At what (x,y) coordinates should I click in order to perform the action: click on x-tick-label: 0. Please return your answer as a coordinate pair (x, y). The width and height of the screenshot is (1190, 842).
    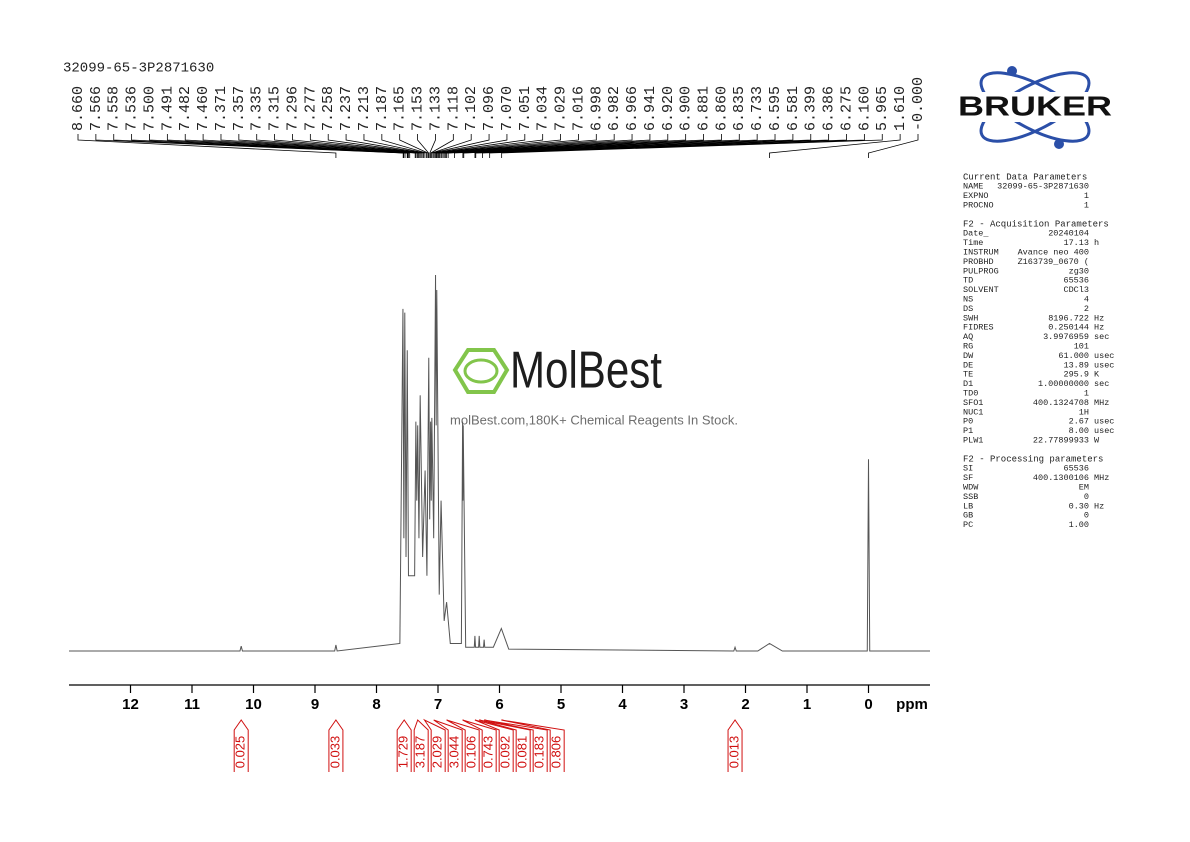
    Looking at the image, I should click on (868, 704).